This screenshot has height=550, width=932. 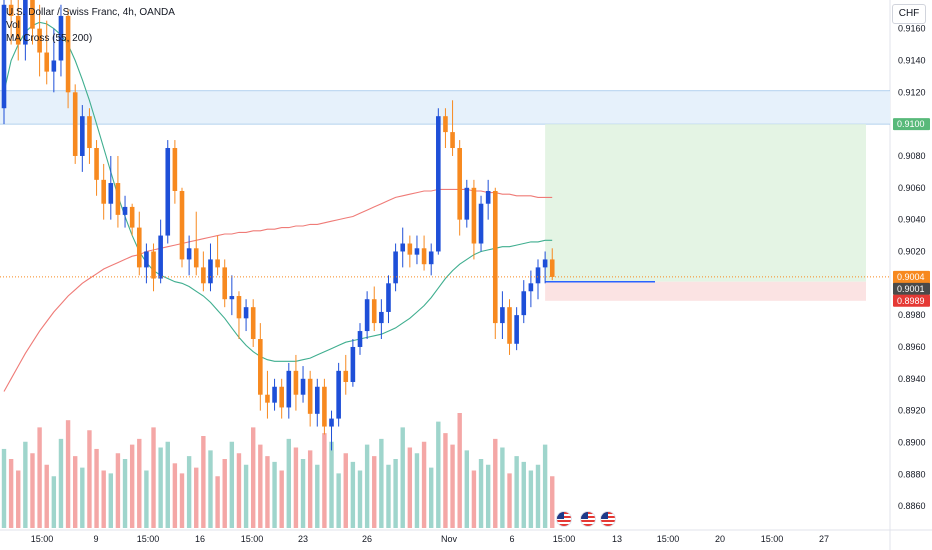 What do you see at coordinates (617, 539) in the screenshot?
I see `time-tick-label: 13` at bounding box center [617, 539].